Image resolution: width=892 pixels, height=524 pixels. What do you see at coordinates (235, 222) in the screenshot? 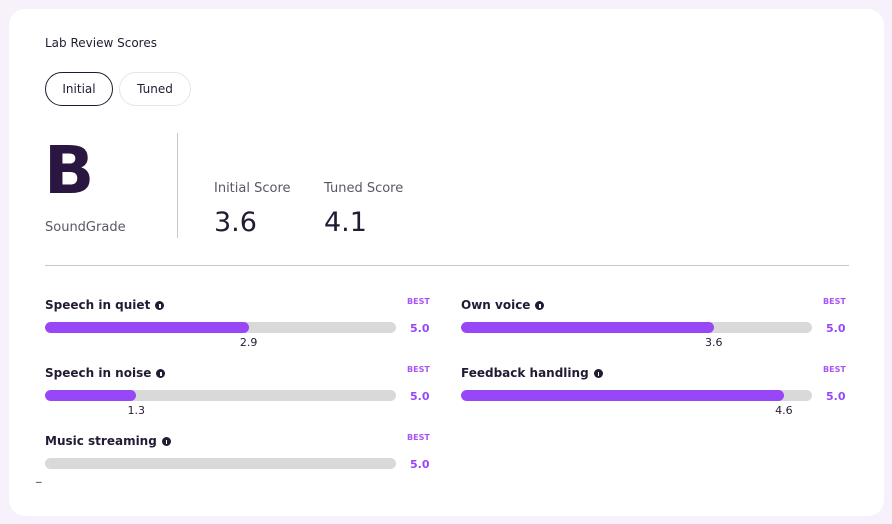
I see `score-value: 3.6` at bounding box center [235, 222].